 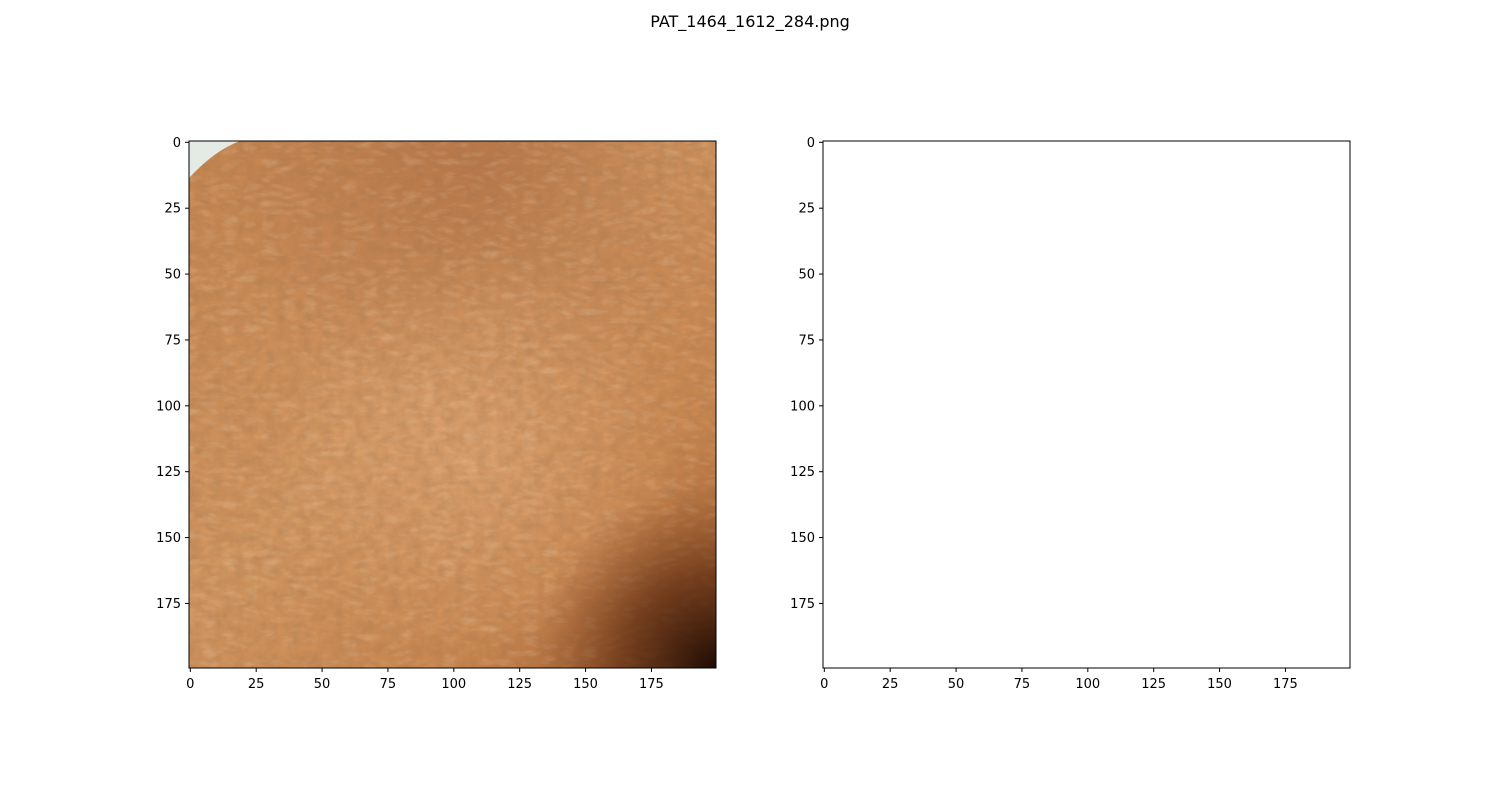 What do you see at coordinates (1219, 684) in the screenshot?
I see `right-x-tick-label: 150` at bounding box center [1219, 684].